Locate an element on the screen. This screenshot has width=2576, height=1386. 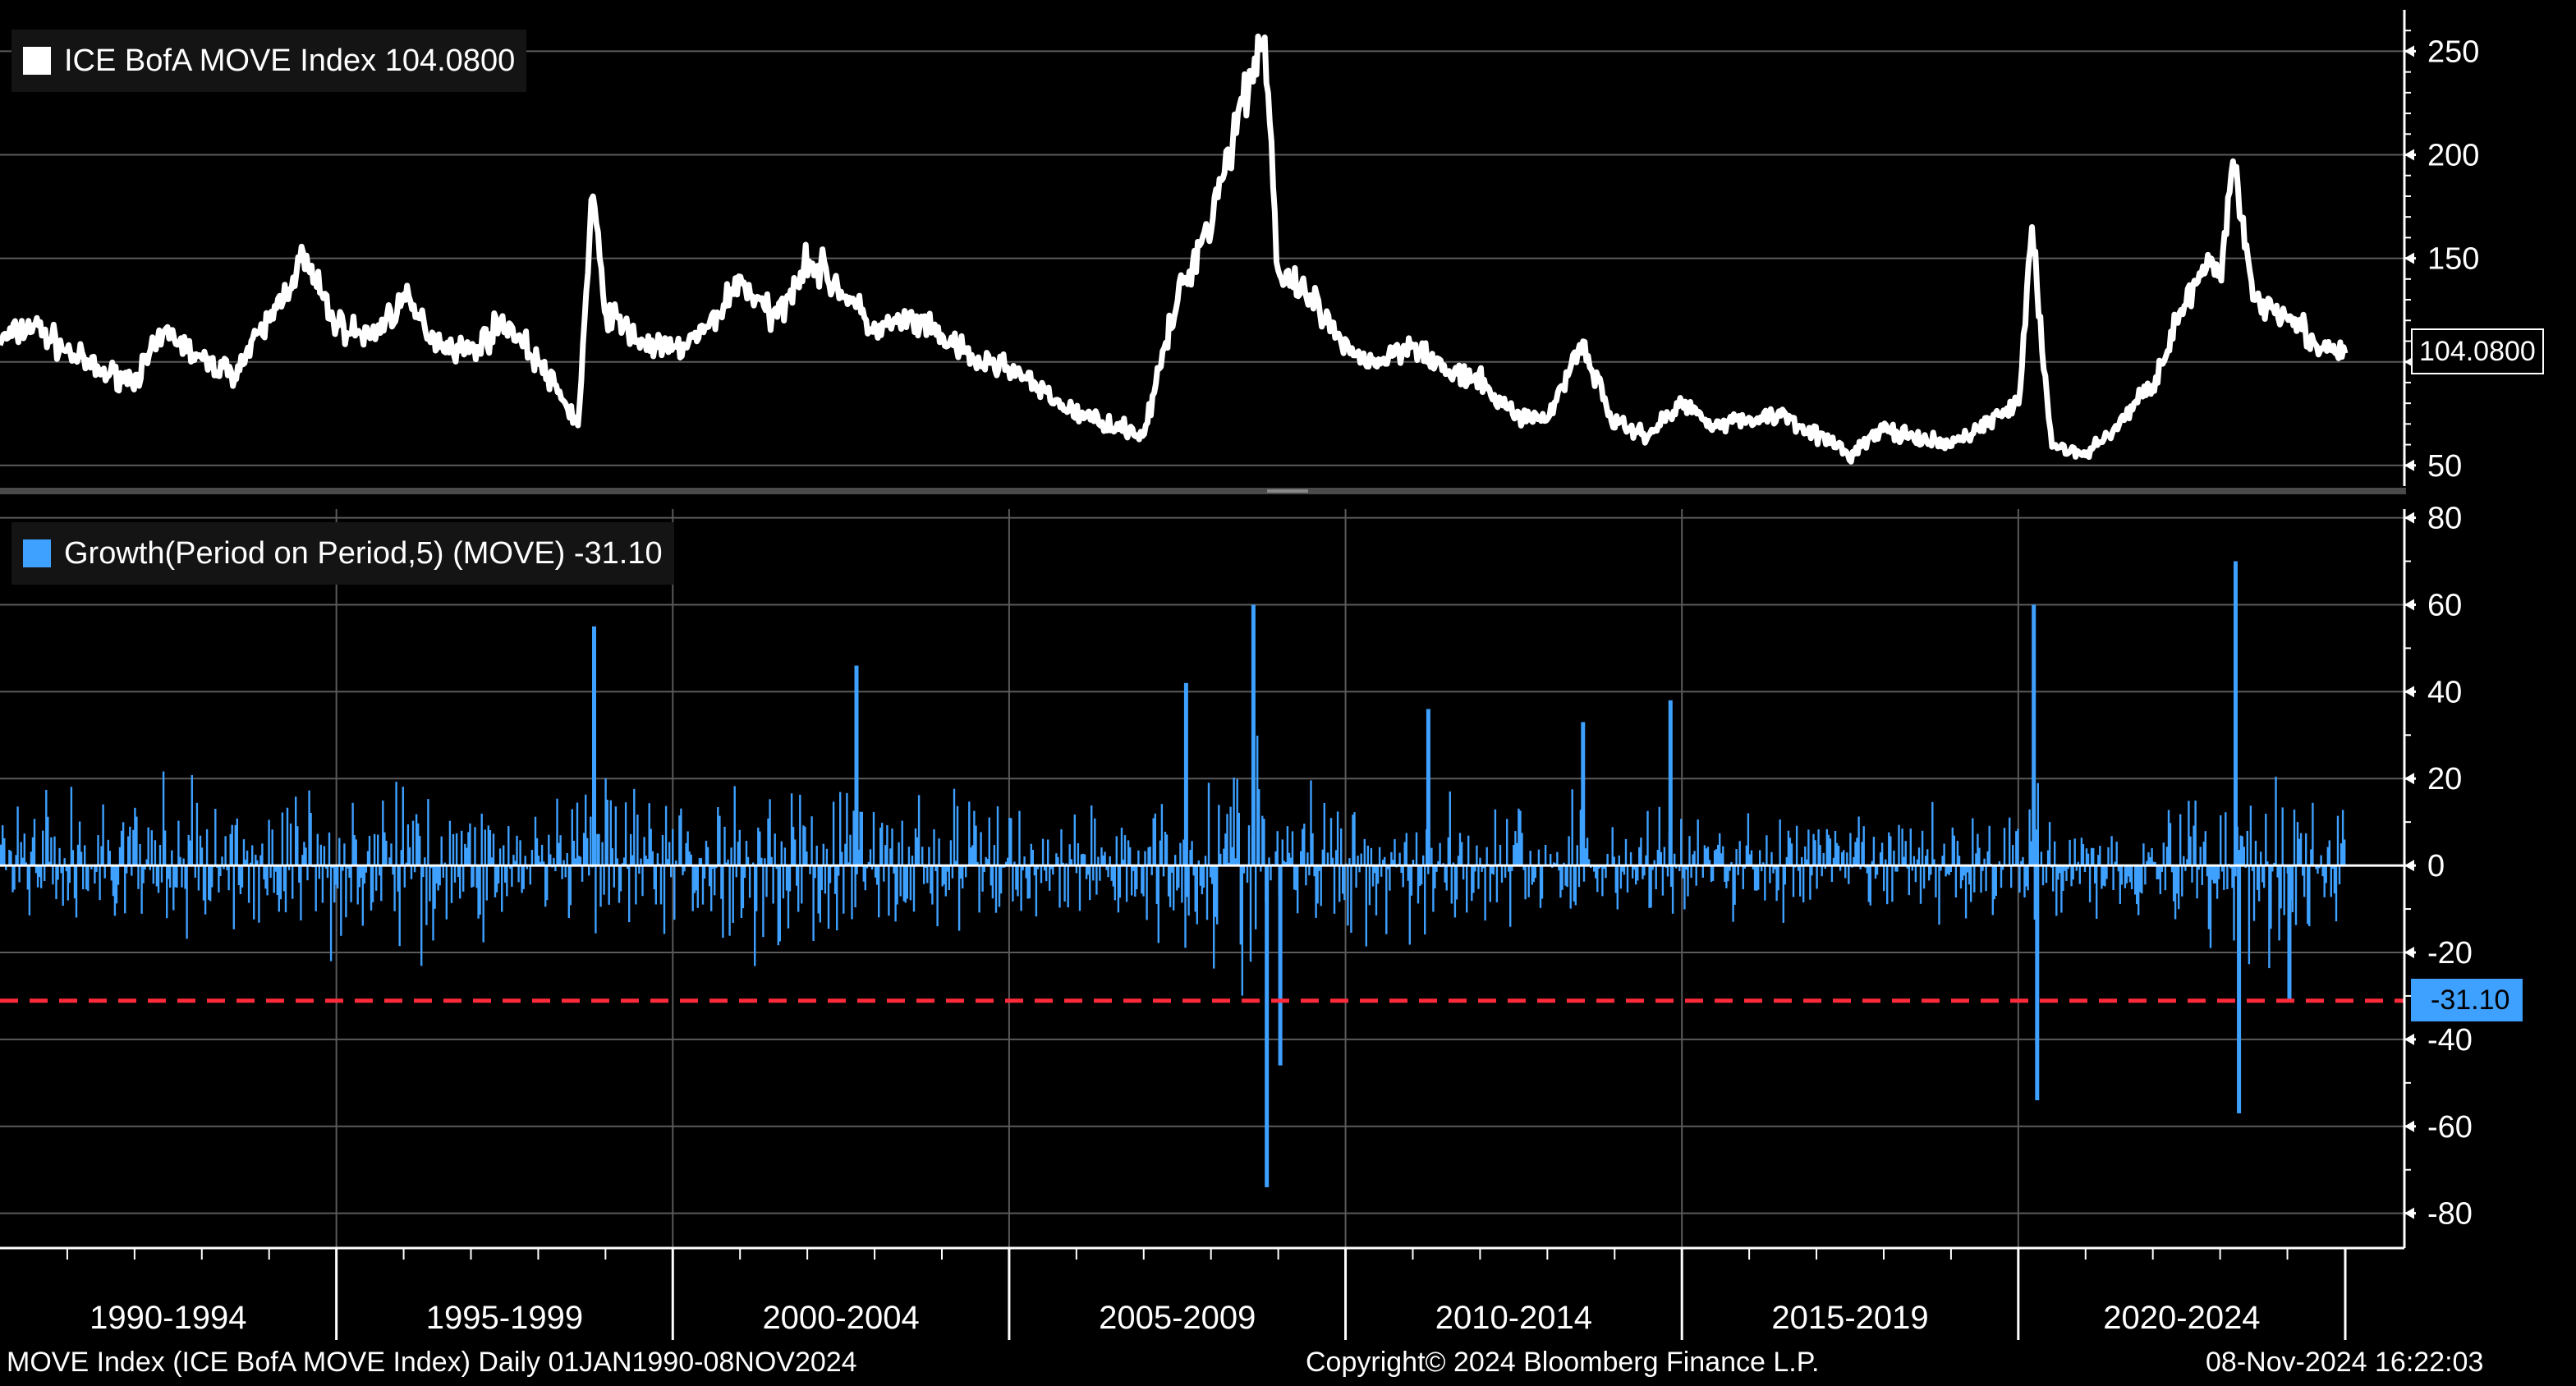
x-tick-label: 2000-2004 is located at coordinates (840, 1318).